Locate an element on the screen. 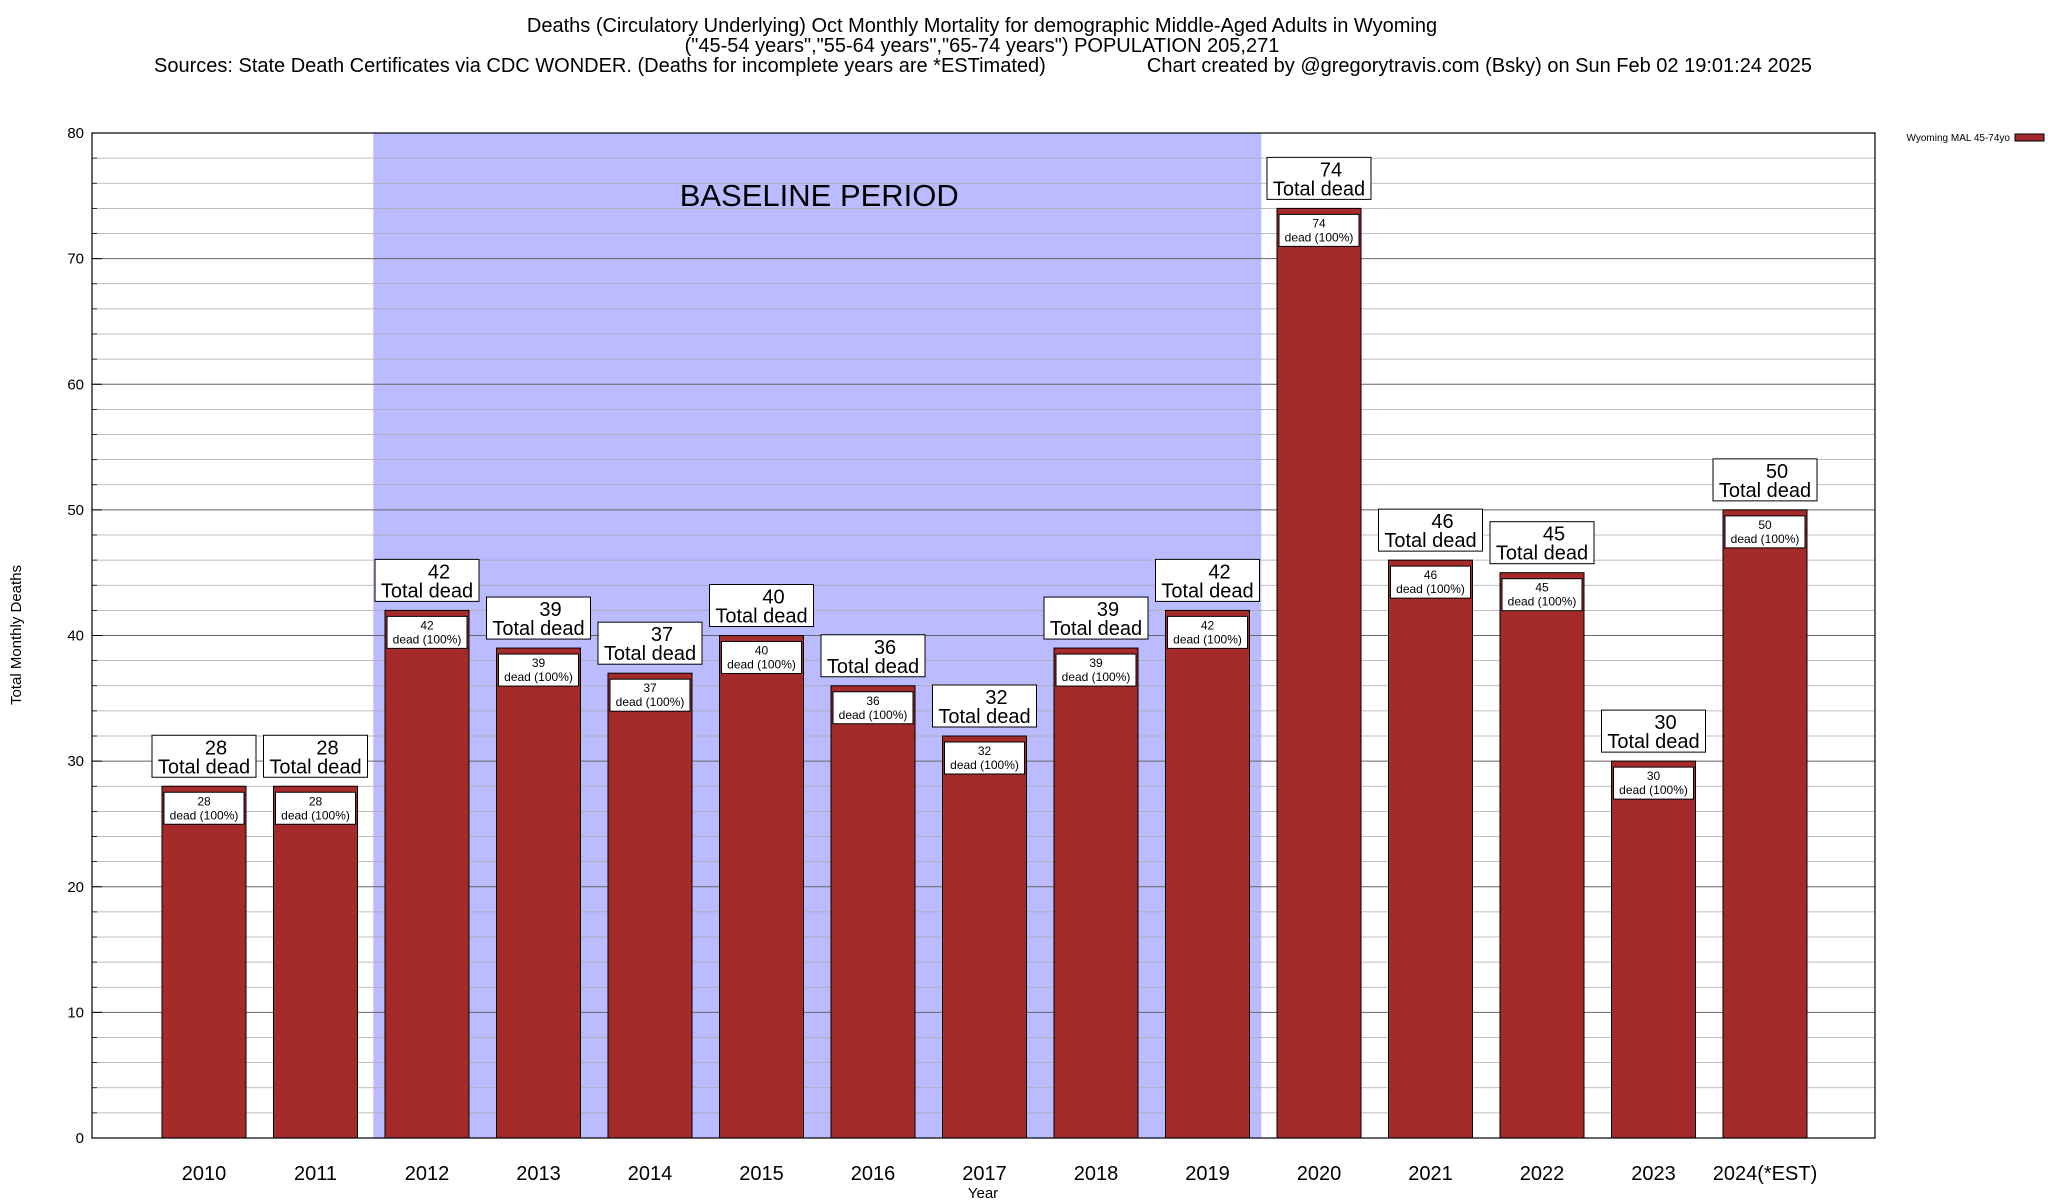  bar-inner-value: 50 is located at coordinates (1765, 525).